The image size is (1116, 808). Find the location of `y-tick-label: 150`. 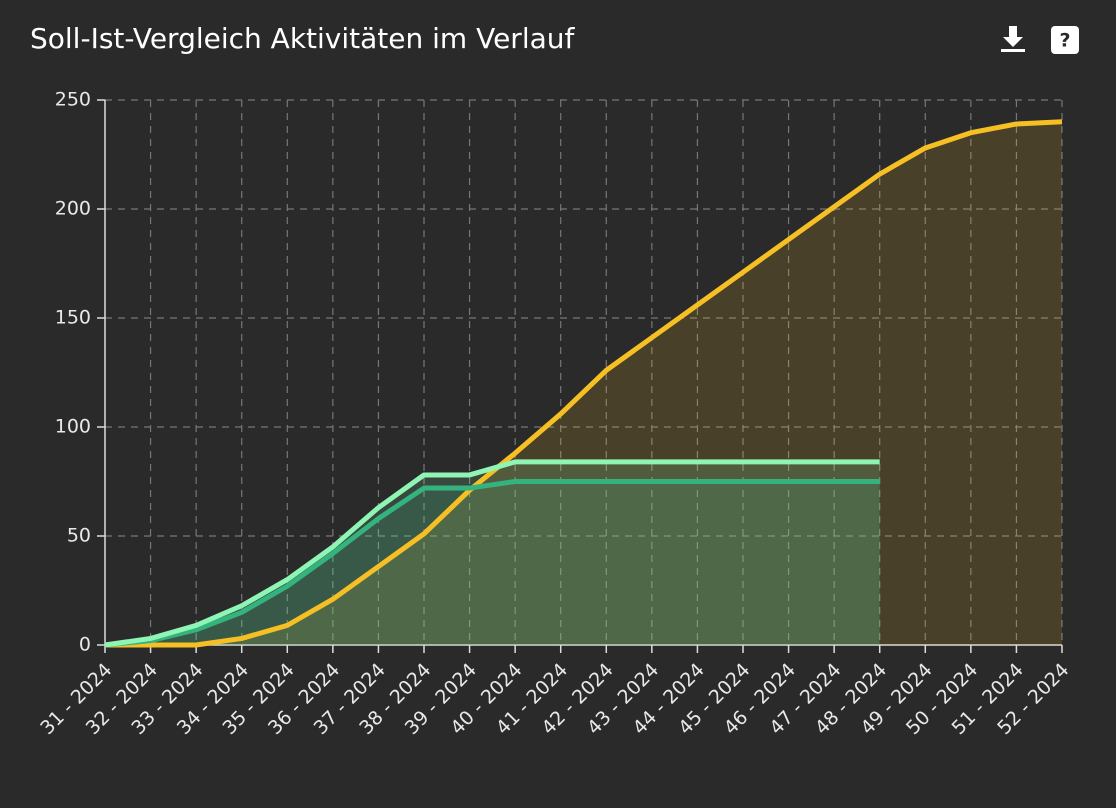

y-tick-label: 150 is located at coordinates (73, 318).